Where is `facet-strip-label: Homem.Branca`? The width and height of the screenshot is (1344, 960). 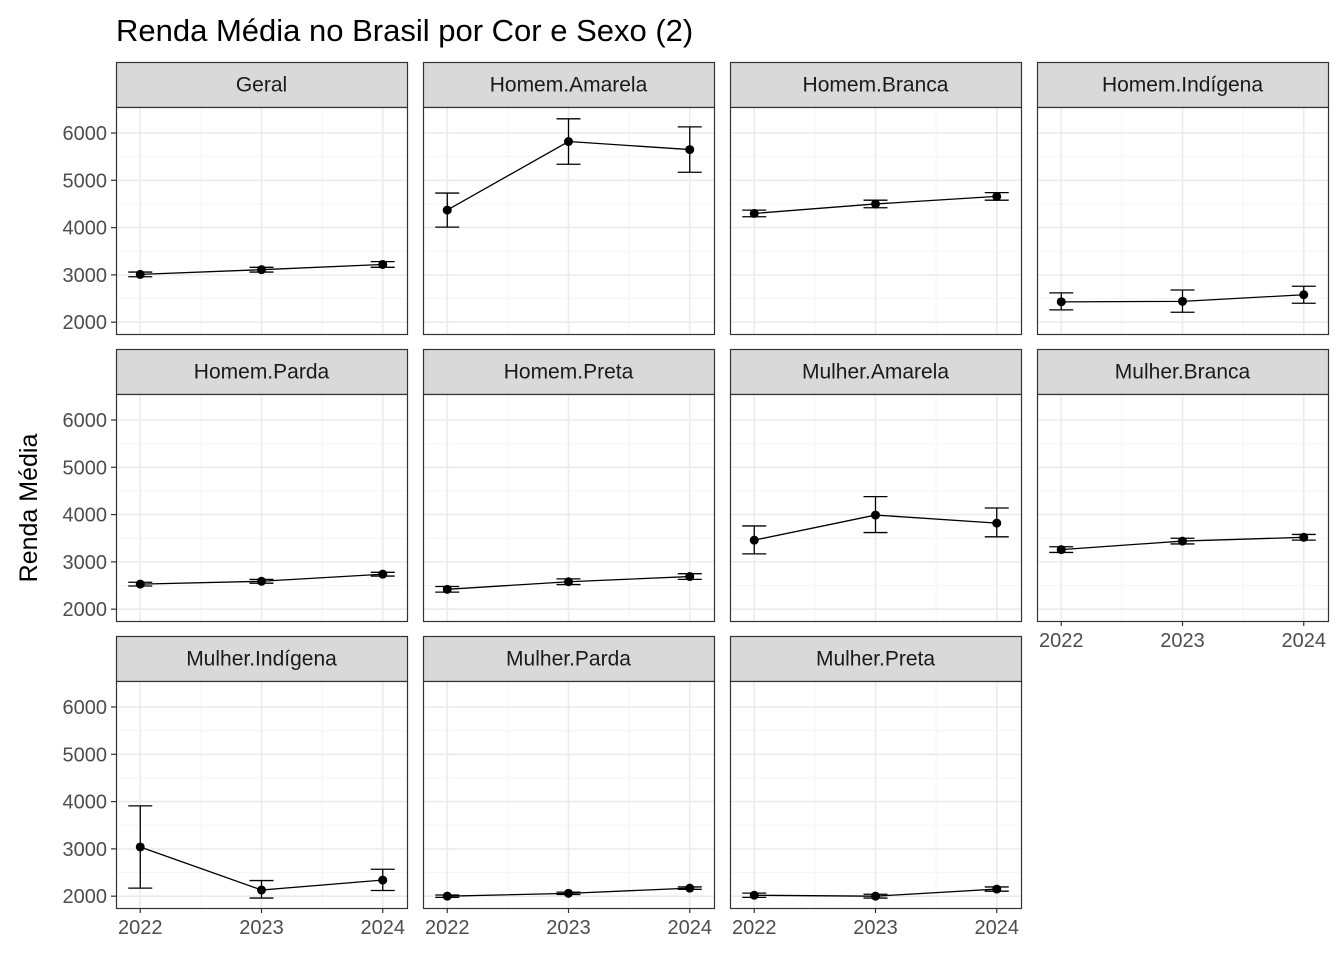 facet-strip-label: Homem.Branca is located at coordinates (876, 85).